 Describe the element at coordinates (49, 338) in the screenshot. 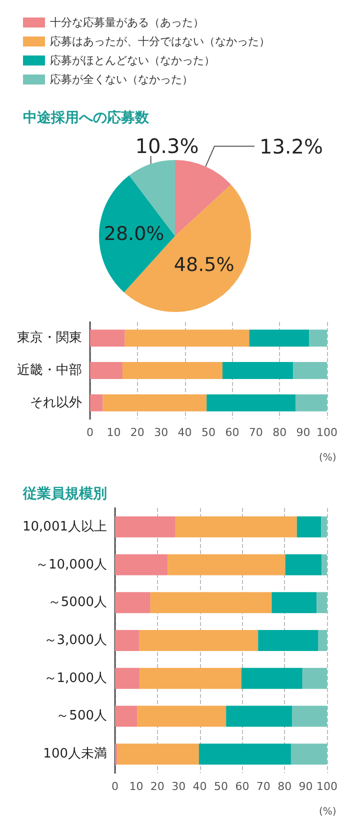

I see `y-tick-label: 東京・関東` at that location.